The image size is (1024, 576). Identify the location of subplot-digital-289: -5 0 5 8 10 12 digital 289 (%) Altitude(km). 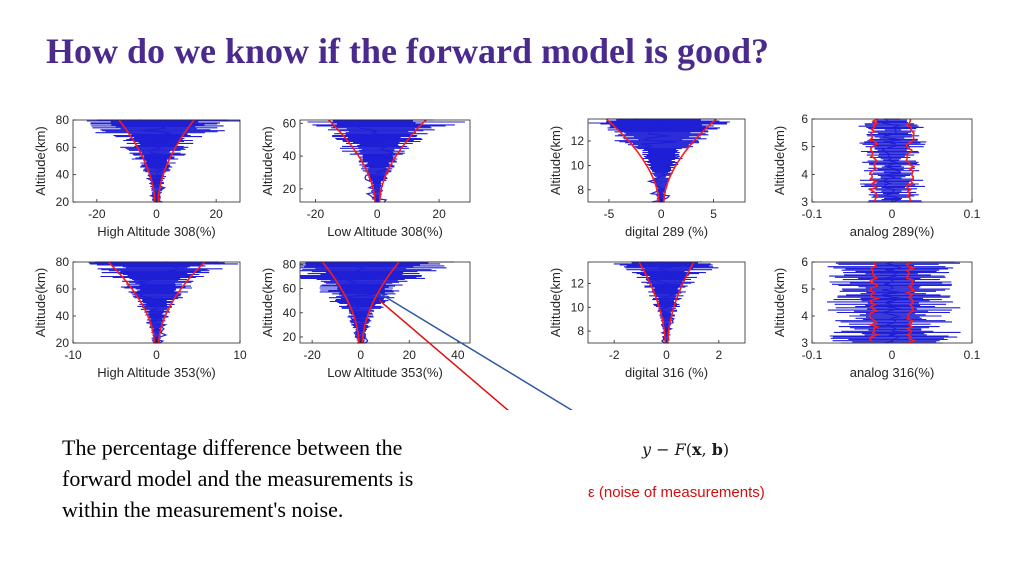
(647, 178).